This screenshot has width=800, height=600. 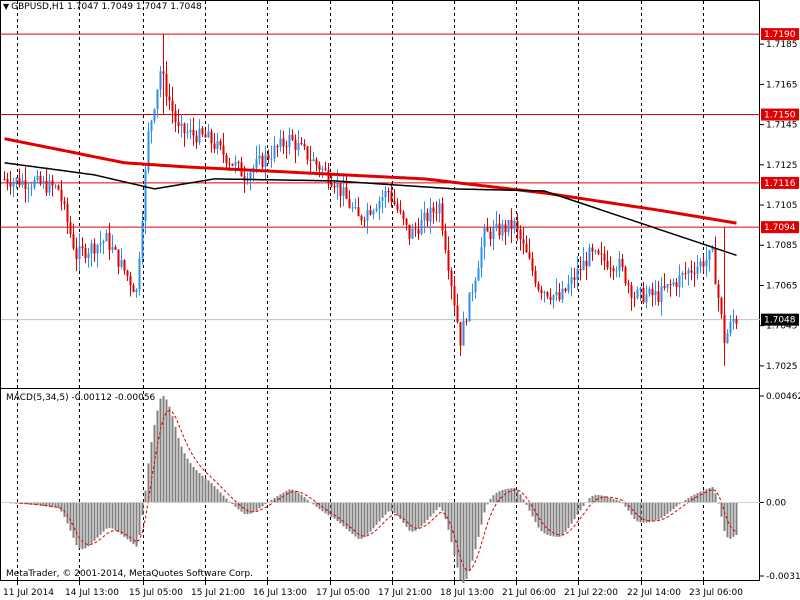 What do you see at coordinates (776, 503) in the screenshot?
I see `macd-label: 0.00` at bounding box center [776, 503].